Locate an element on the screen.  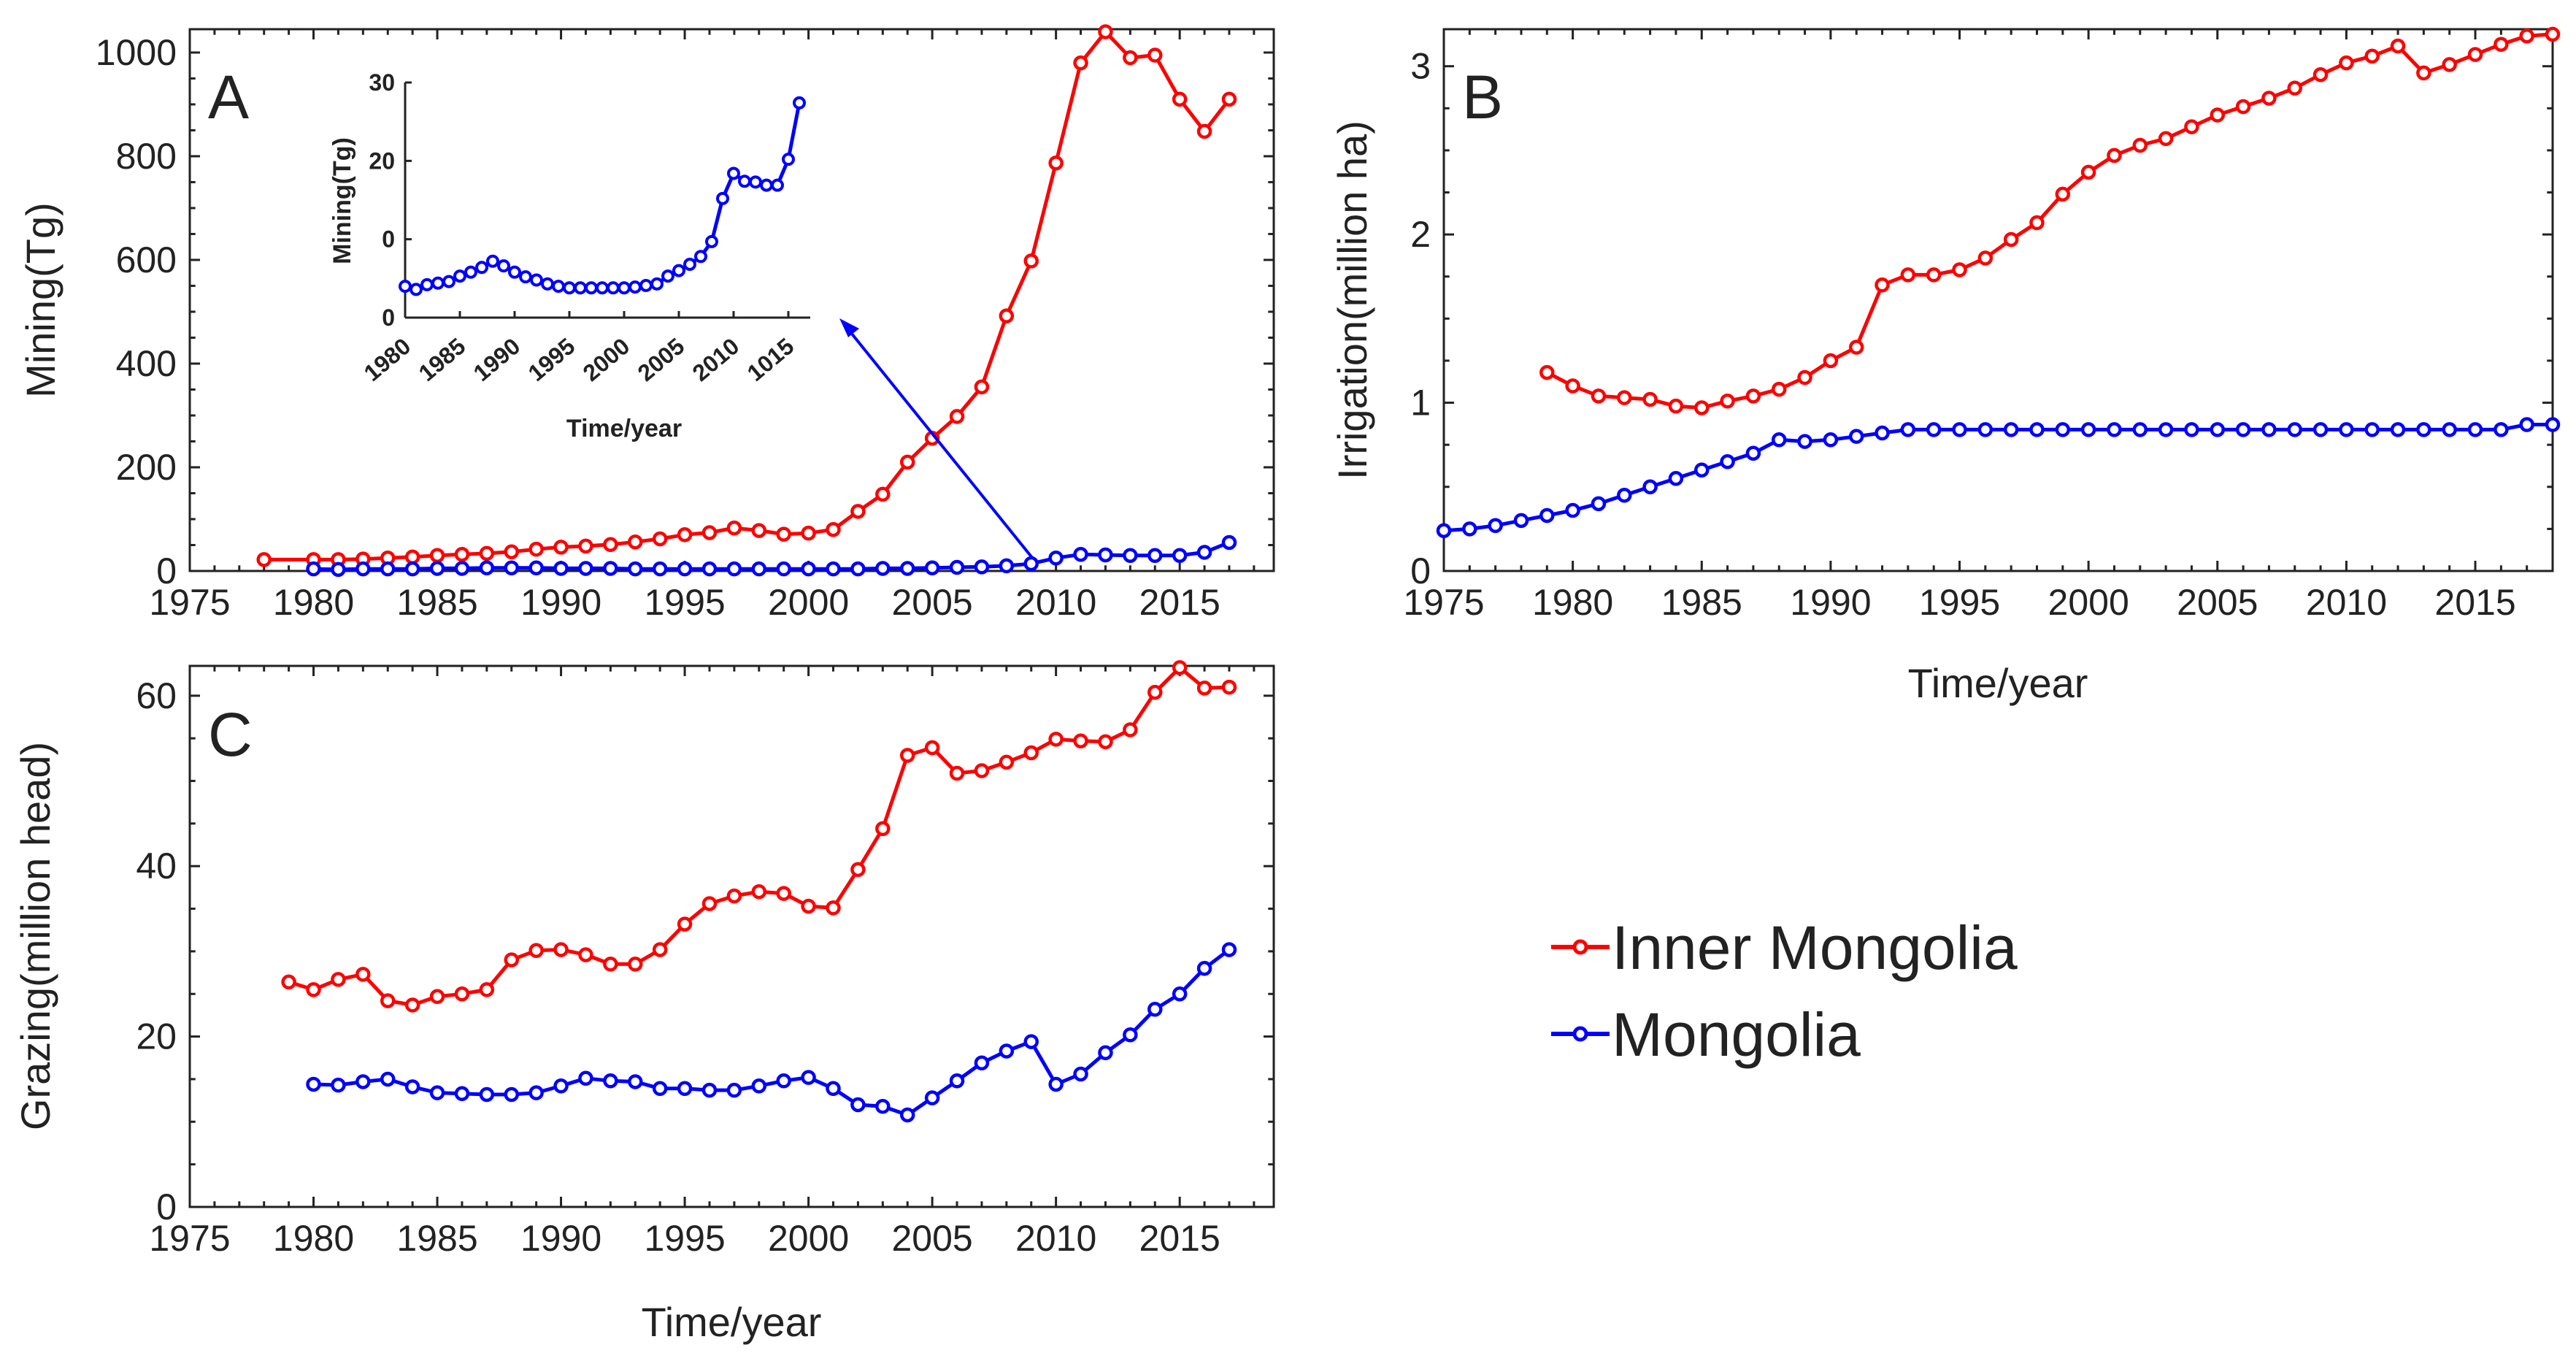
panel-c-xtick-label: 1980 is located at coordinates (313, 1239).